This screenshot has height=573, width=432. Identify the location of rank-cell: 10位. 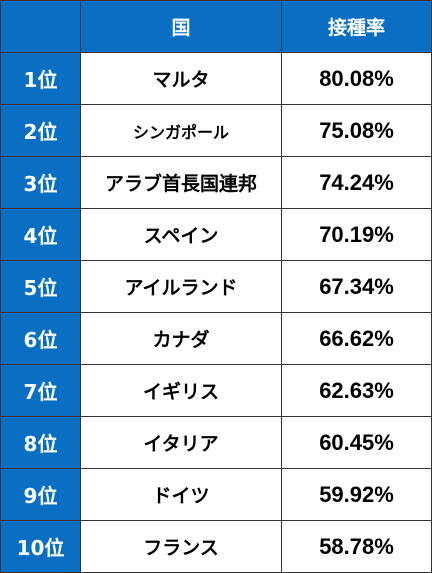
(40, 546).